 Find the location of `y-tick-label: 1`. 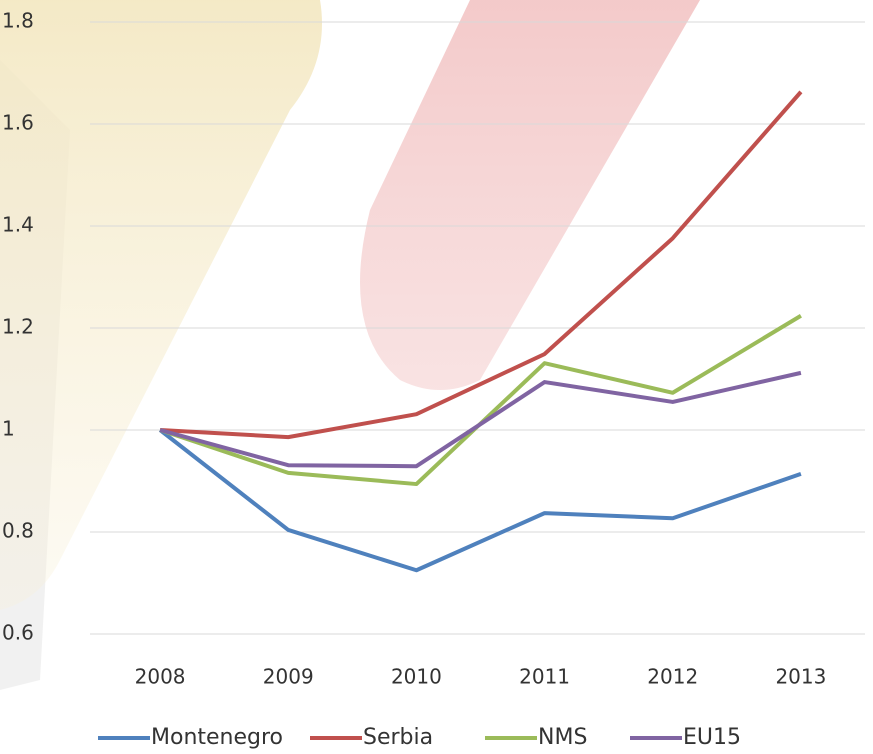

y-tick-label: 1 is located at coordinates (8, 429).